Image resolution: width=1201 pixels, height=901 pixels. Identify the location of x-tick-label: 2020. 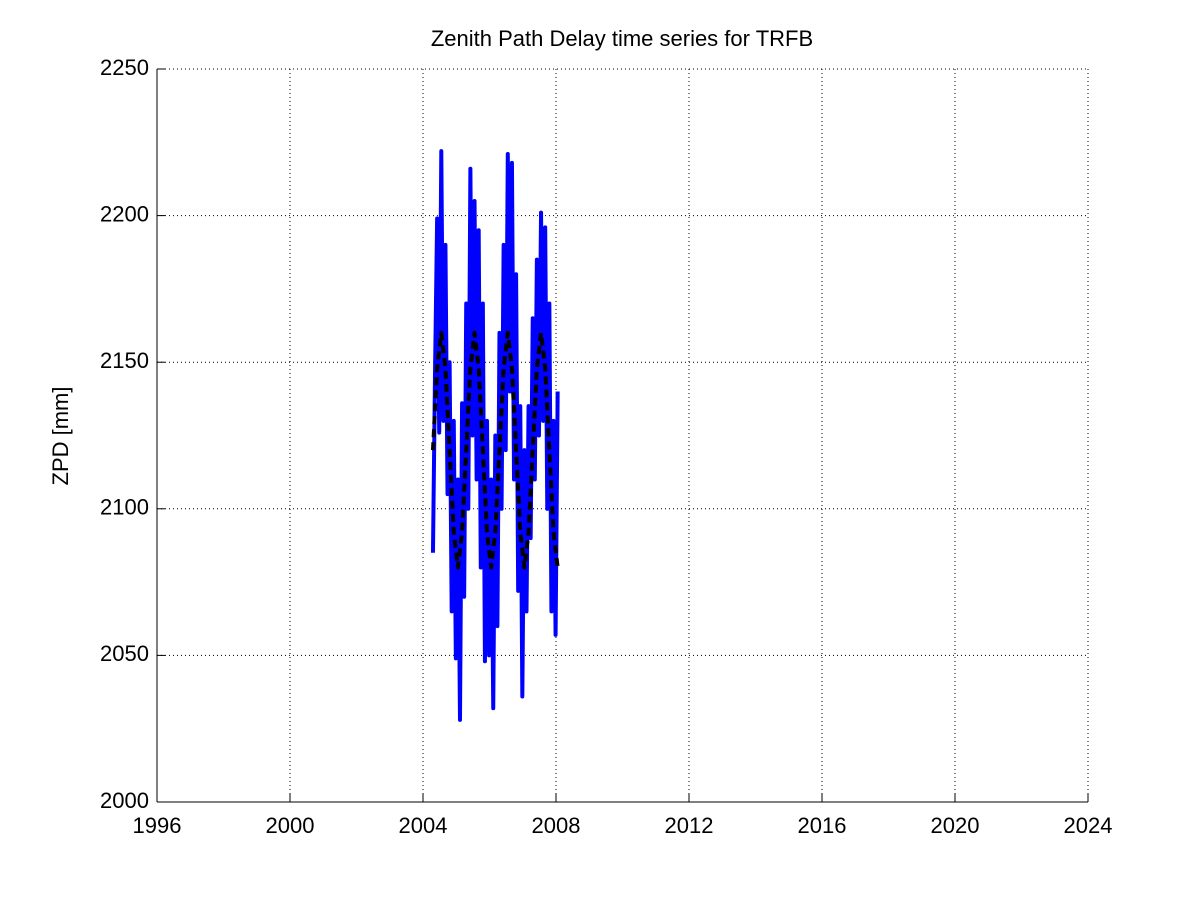
(955, 825).